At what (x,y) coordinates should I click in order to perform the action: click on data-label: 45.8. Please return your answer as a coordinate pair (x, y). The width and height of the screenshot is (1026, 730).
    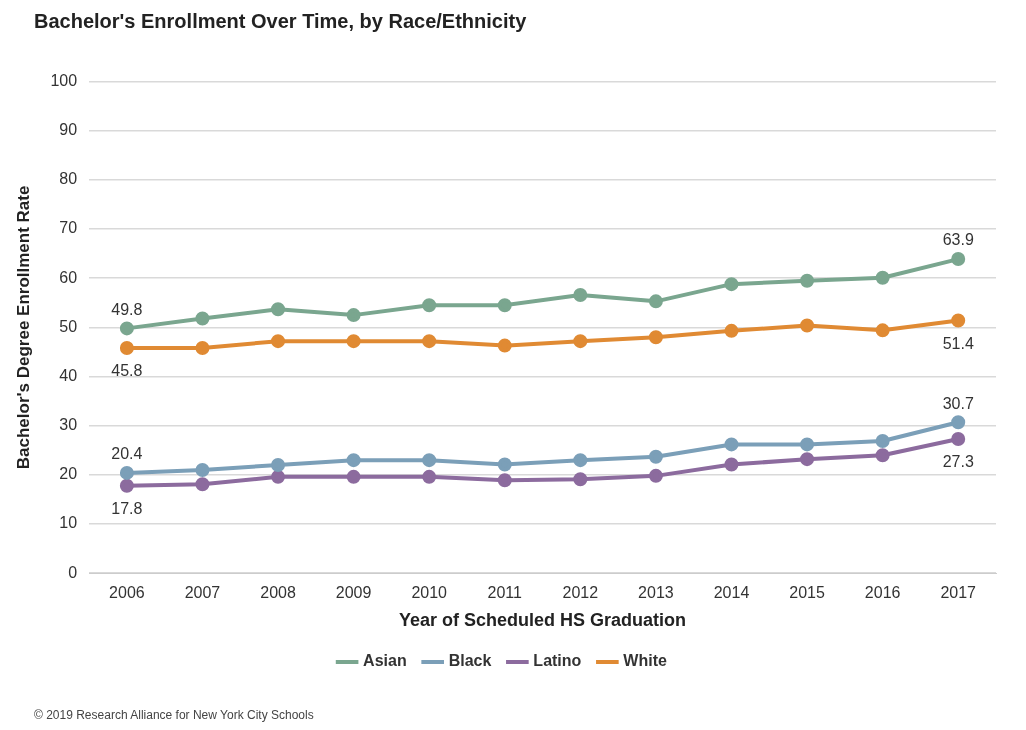
    Looking at the image, I should click on (127, 371).